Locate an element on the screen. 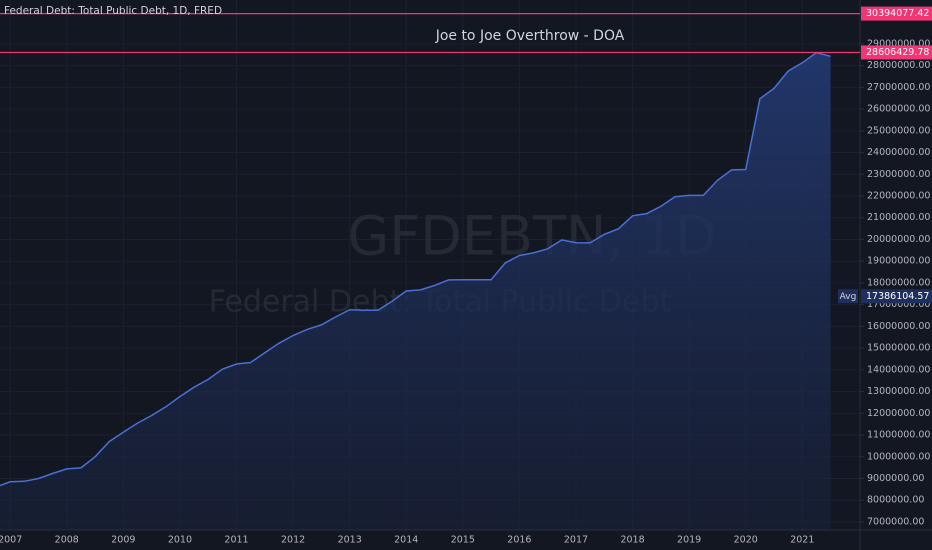  x-tick-label: 2021 is located at coordinates (802, 540).